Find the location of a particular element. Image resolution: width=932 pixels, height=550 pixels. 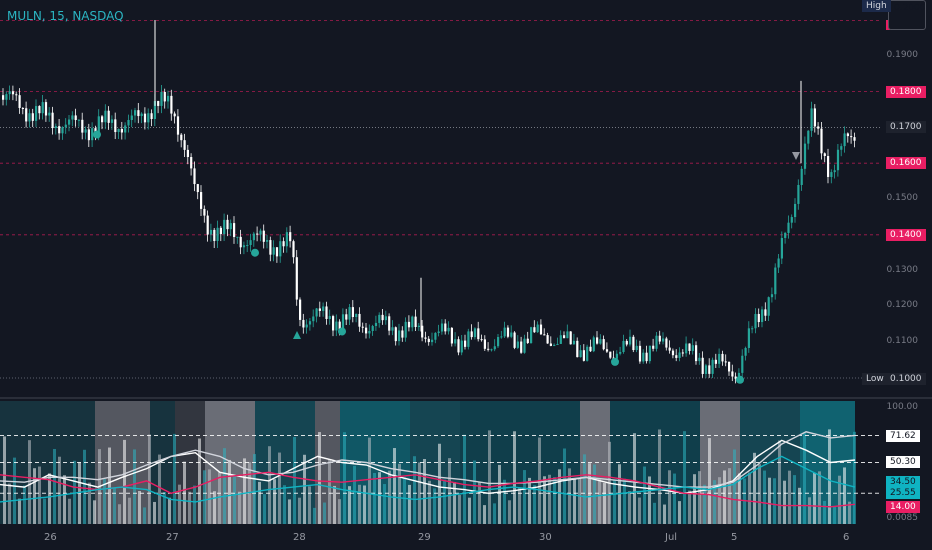

indicator-line-cyan is located at coordinates (428, 479).